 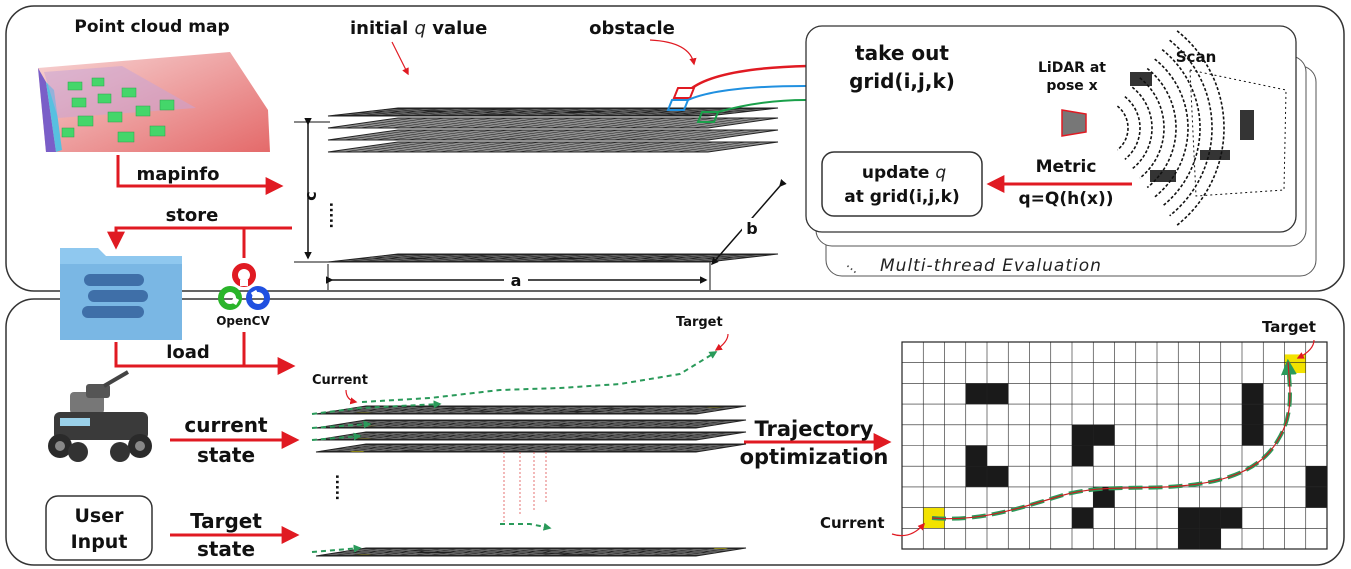 I want to click on current-label-stack: Current, so click(x=340, y=380).